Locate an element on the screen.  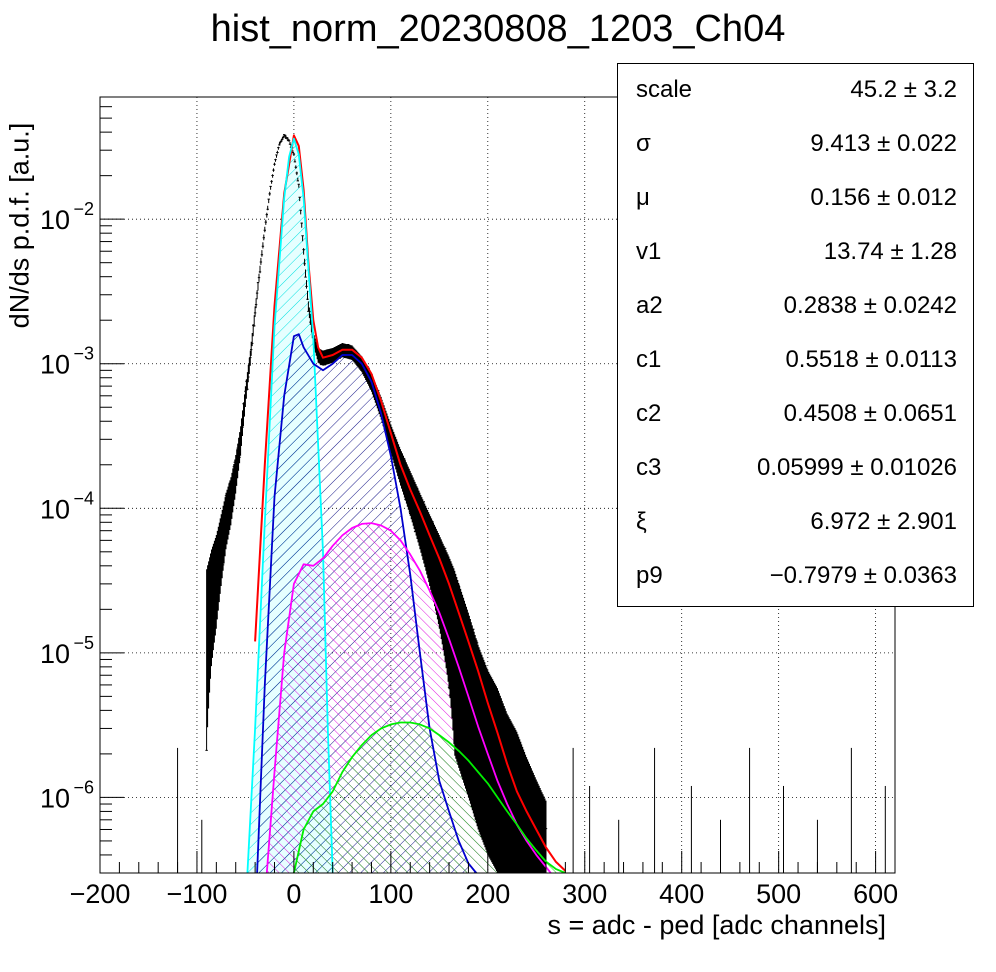
stat-value: 0.4508 ± 0.0651 is located at coordinates (870, 413).